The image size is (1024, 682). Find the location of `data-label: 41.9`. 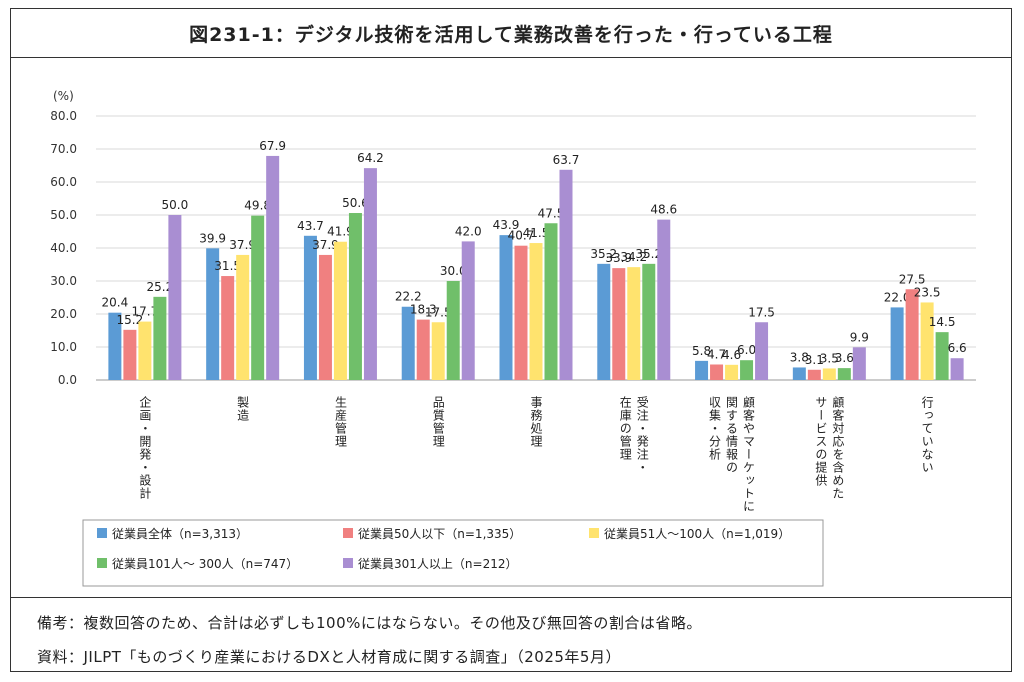

data-label: 41.9 is located at coordinates (340, 232).